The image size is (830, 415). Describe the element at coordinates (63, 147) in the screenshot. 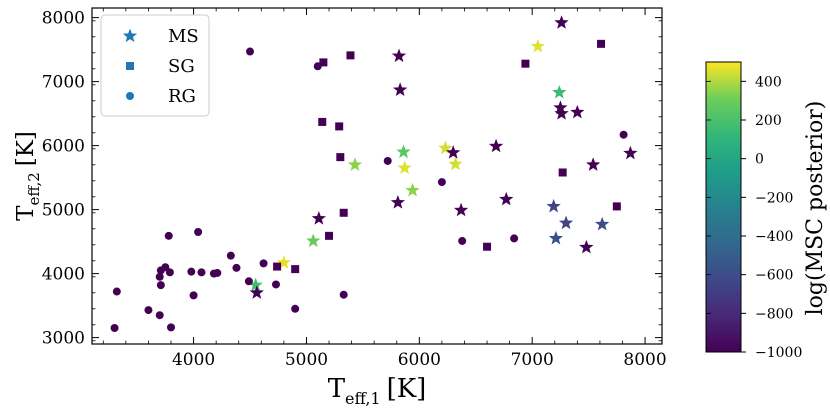

I see `y-tick-label: 6000` at that location.